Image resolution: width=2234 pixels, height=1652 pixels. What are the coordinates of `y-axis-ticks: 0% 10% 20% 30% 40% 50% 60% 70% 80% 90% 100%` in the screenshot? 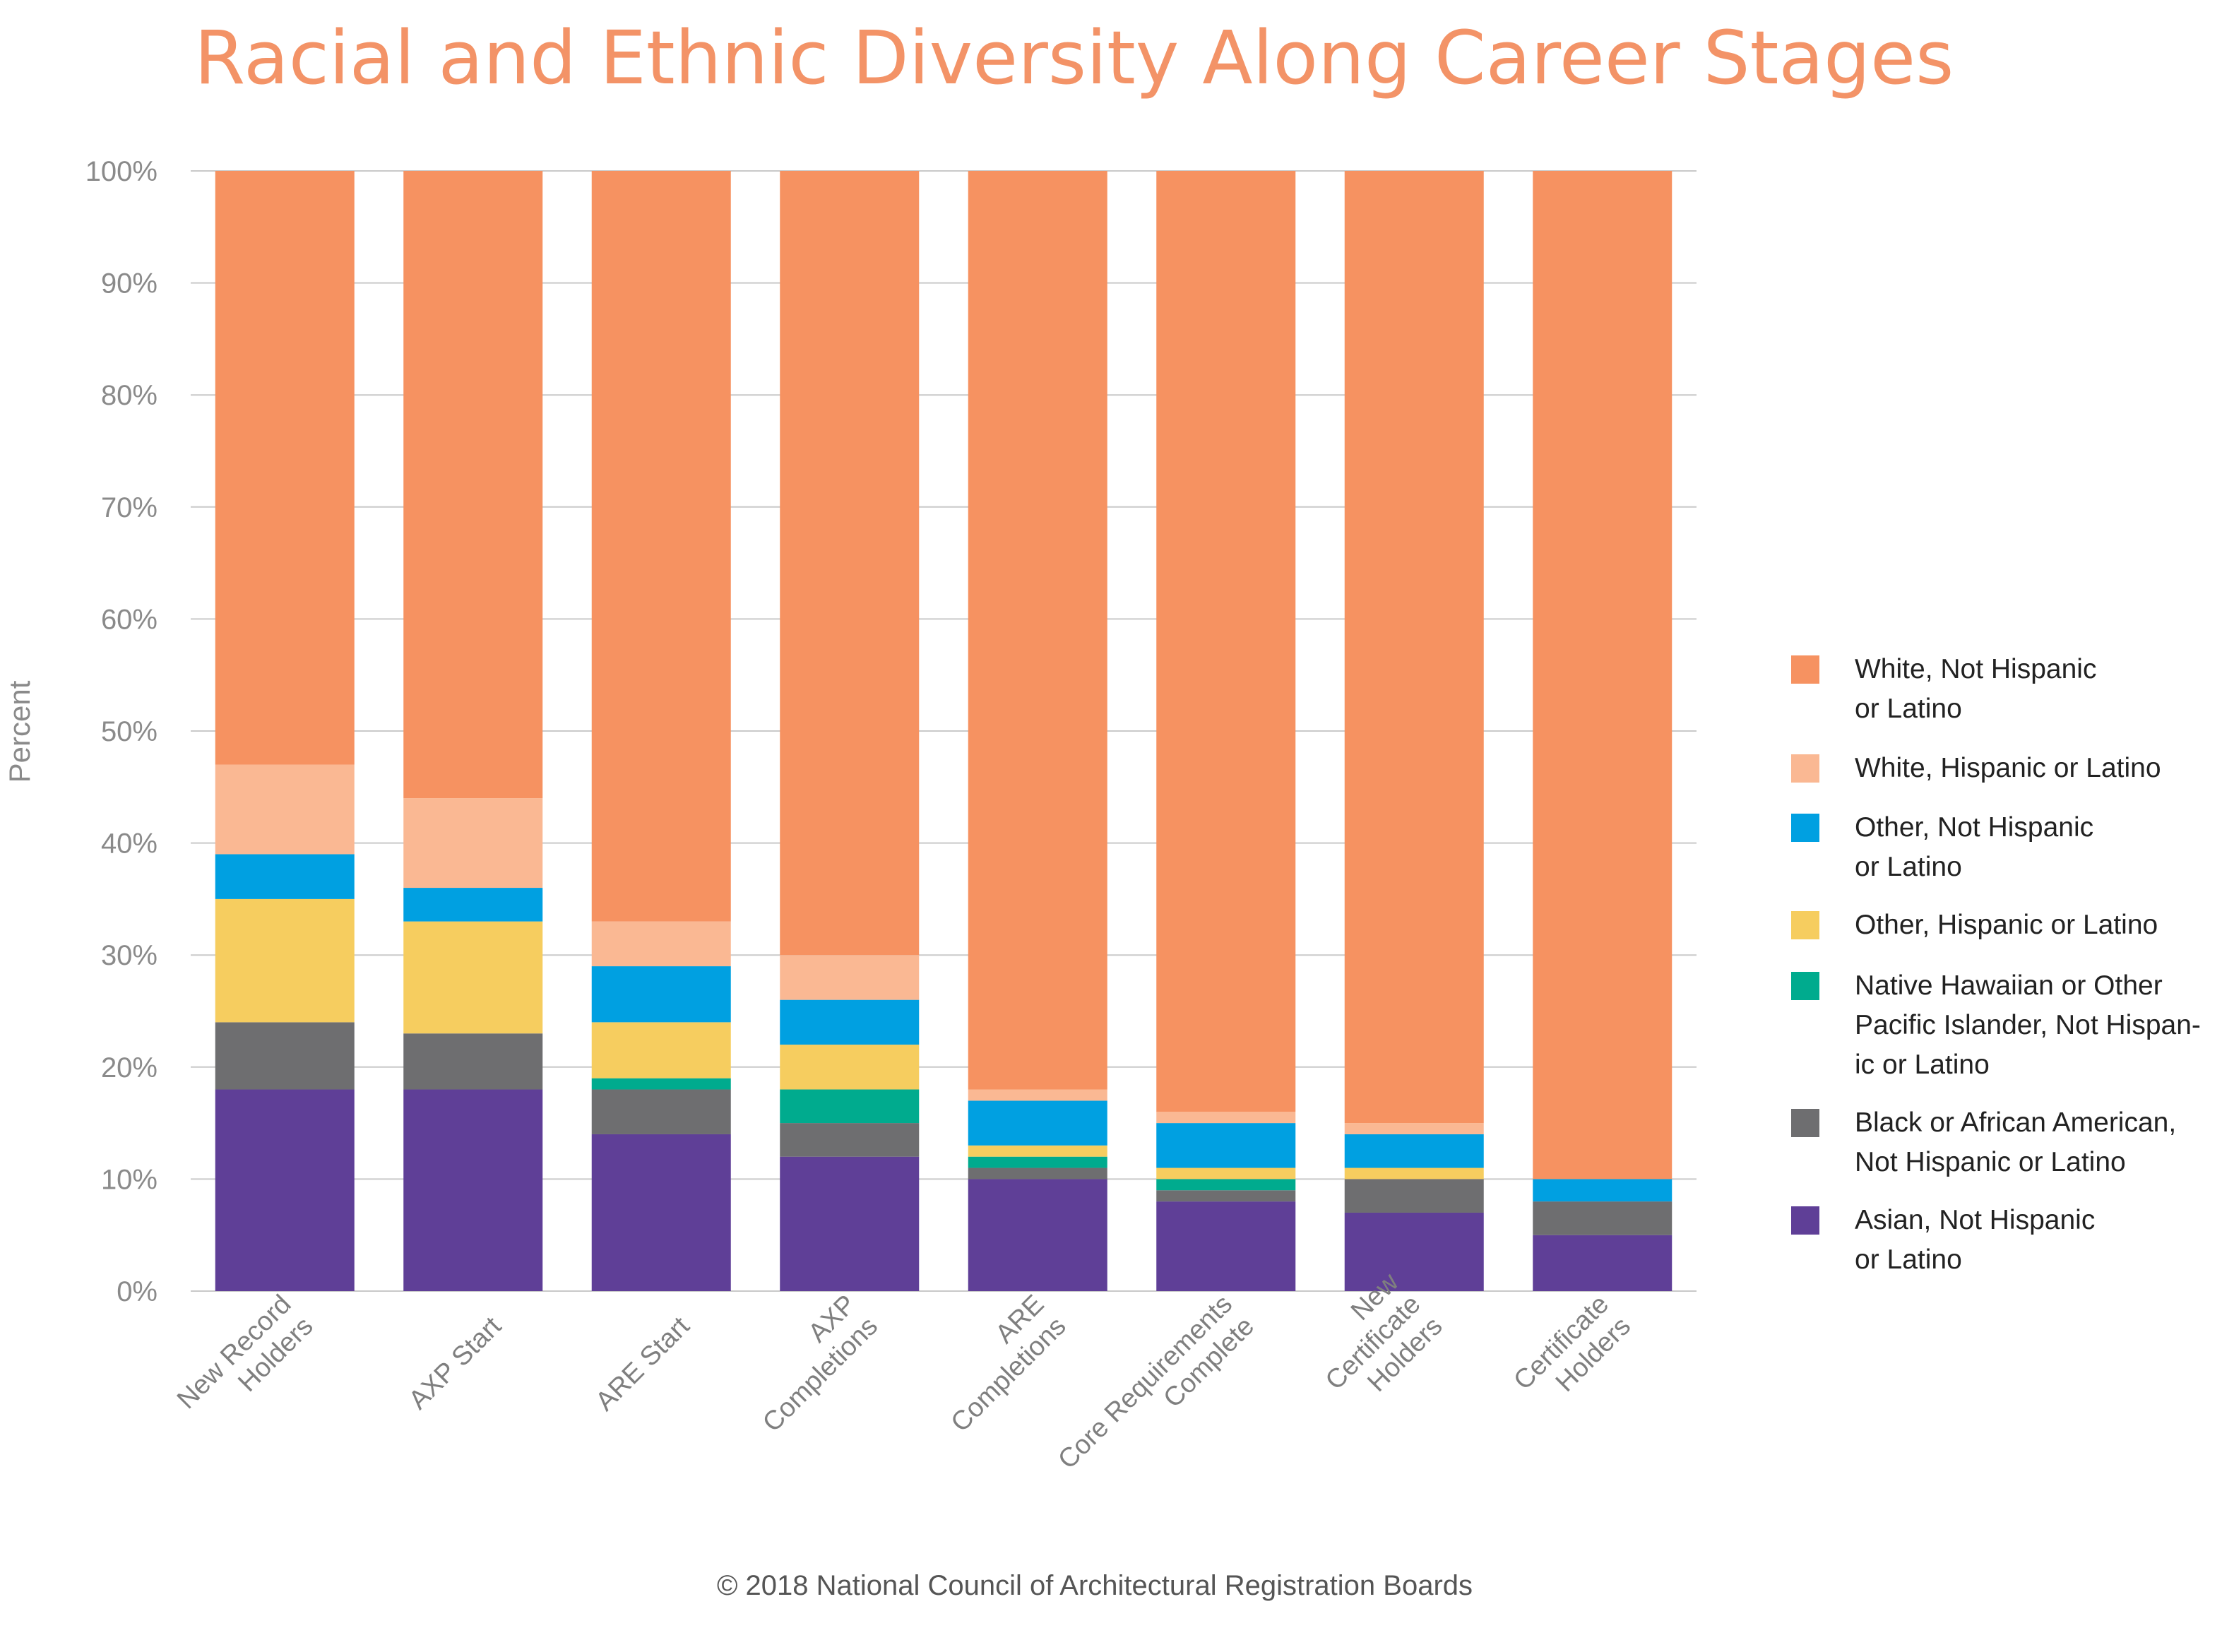 It's located at (121, 731).